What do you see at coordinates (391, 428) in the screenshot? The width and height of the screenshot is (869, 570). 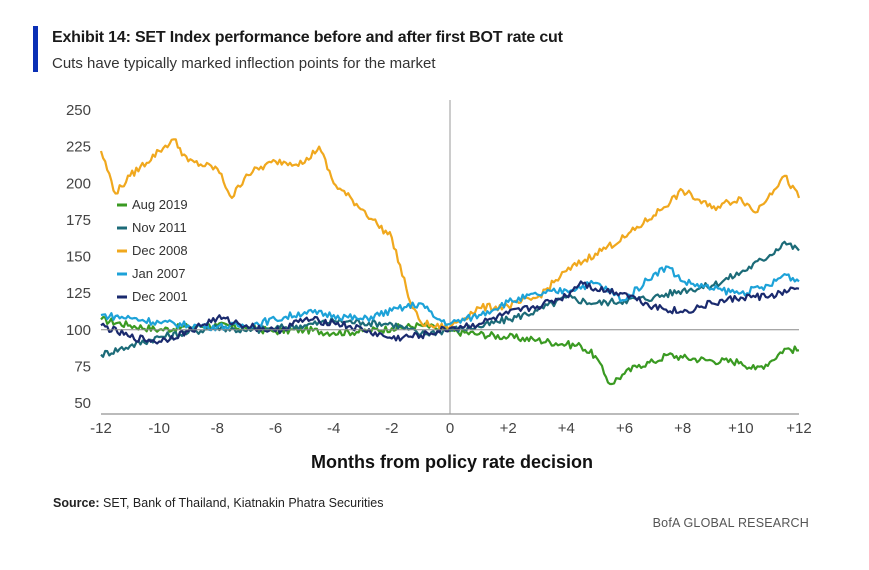 I see `x-tick-label: -2` at bounding box center [391, 428].